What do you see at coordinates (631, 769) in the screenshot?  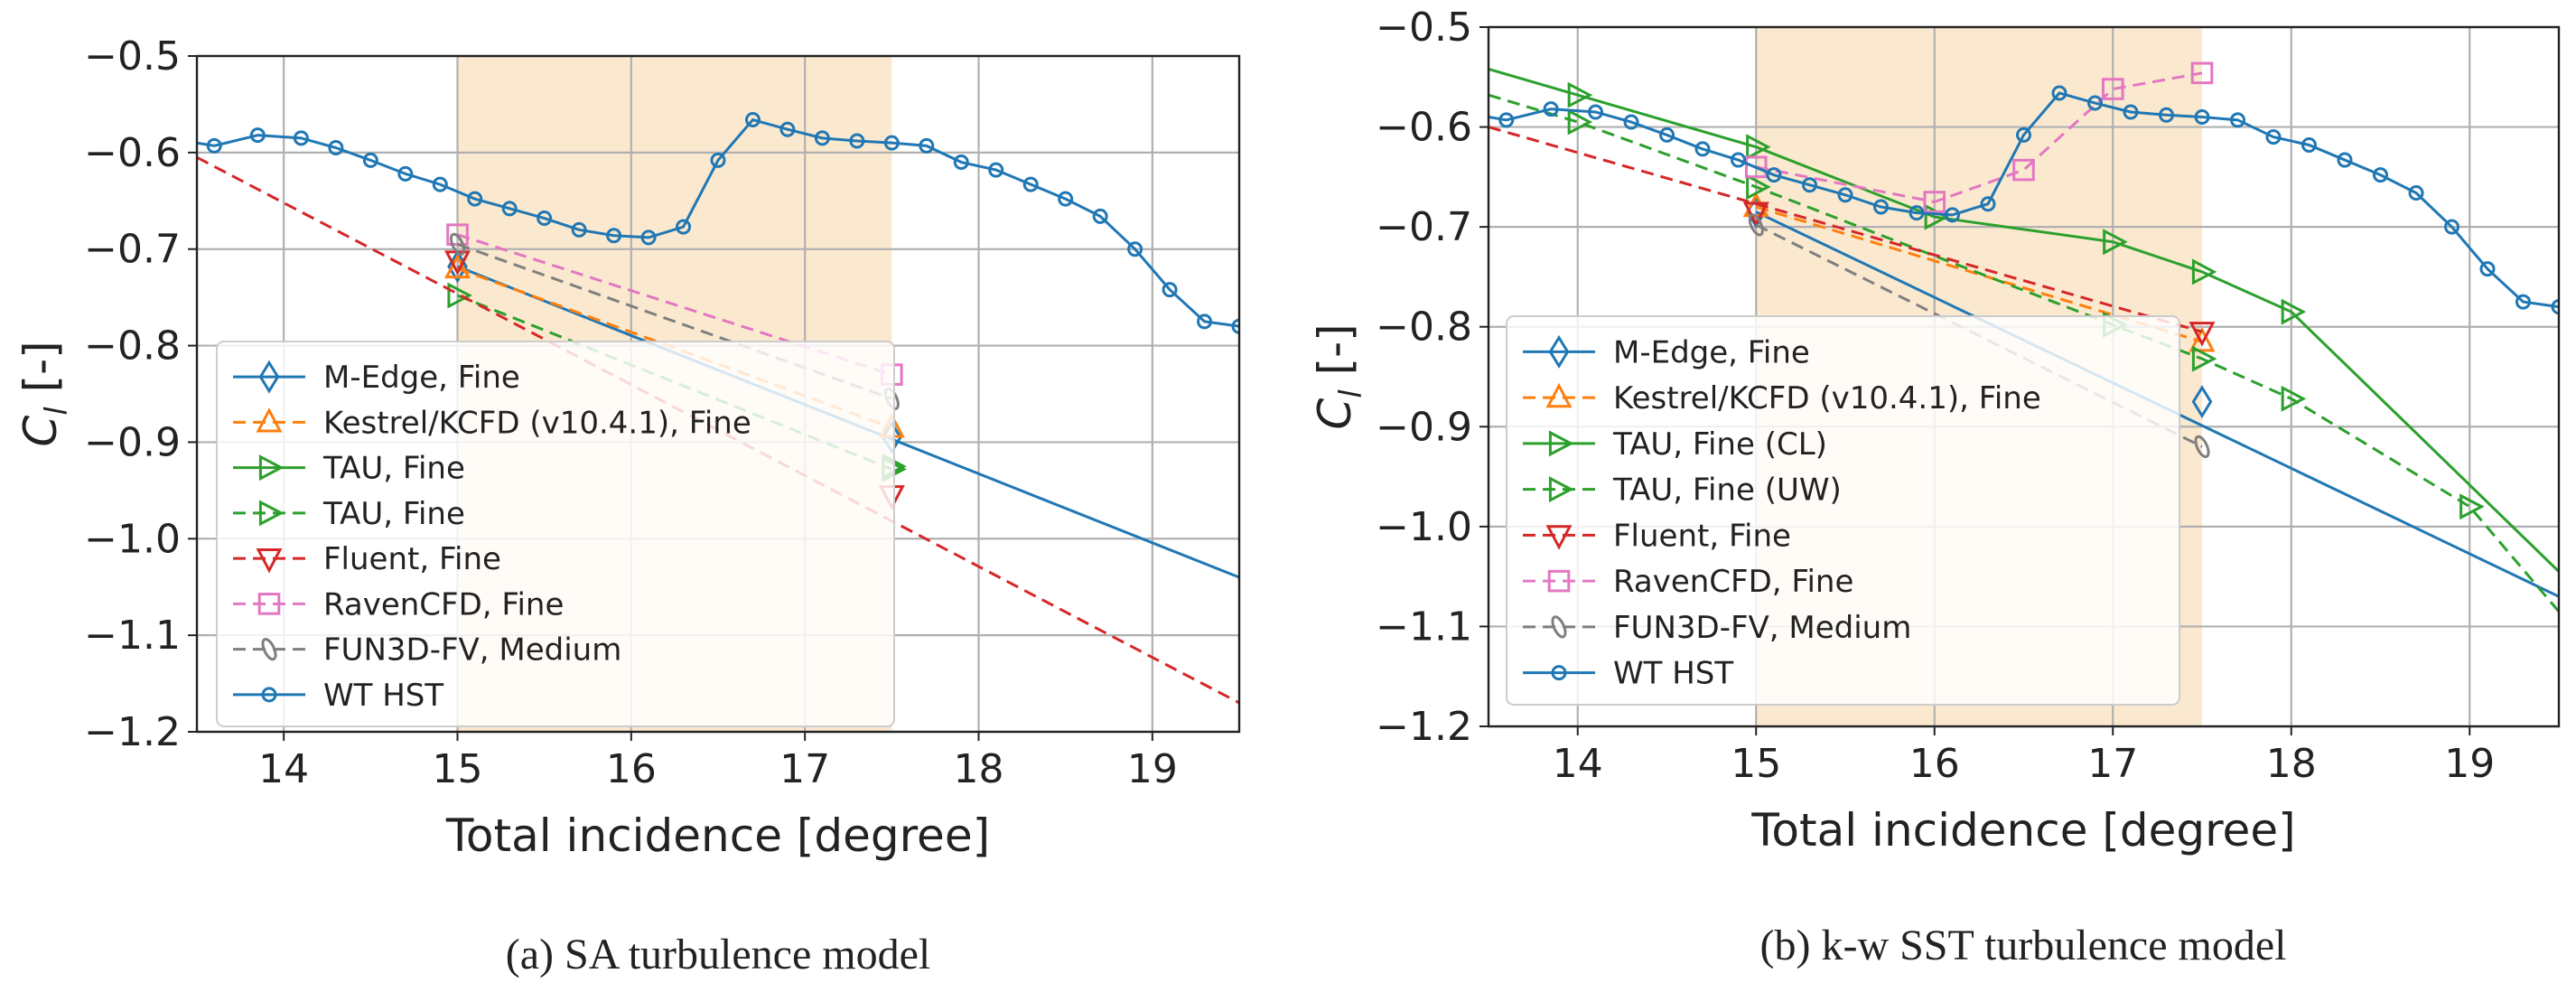 I see `x-tick-label: 16` at bounding box center [631, 769].